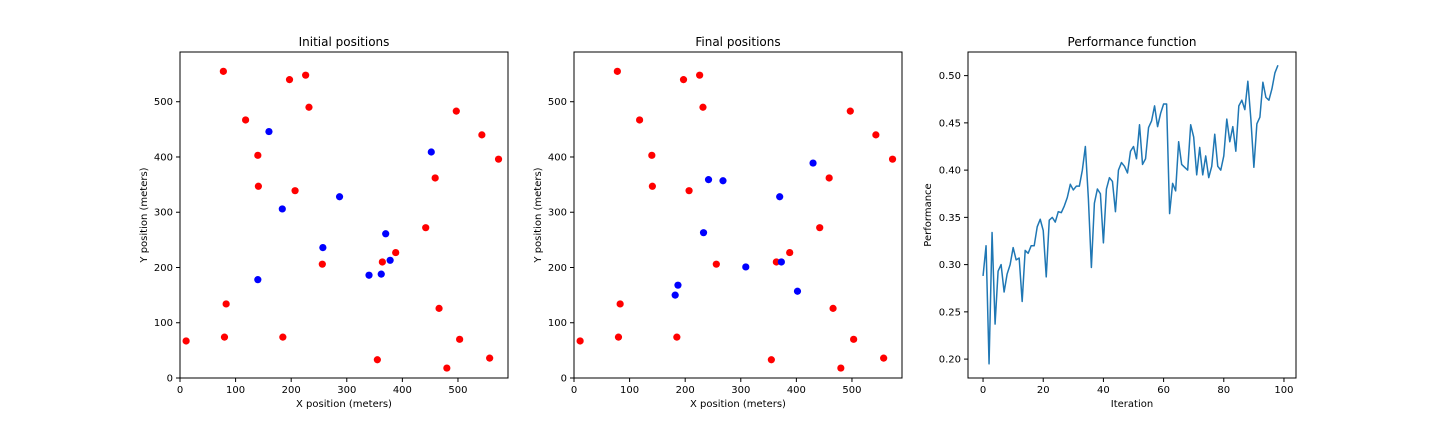  I want to click on x-axis-label: Iteration, so click(1132, 404).